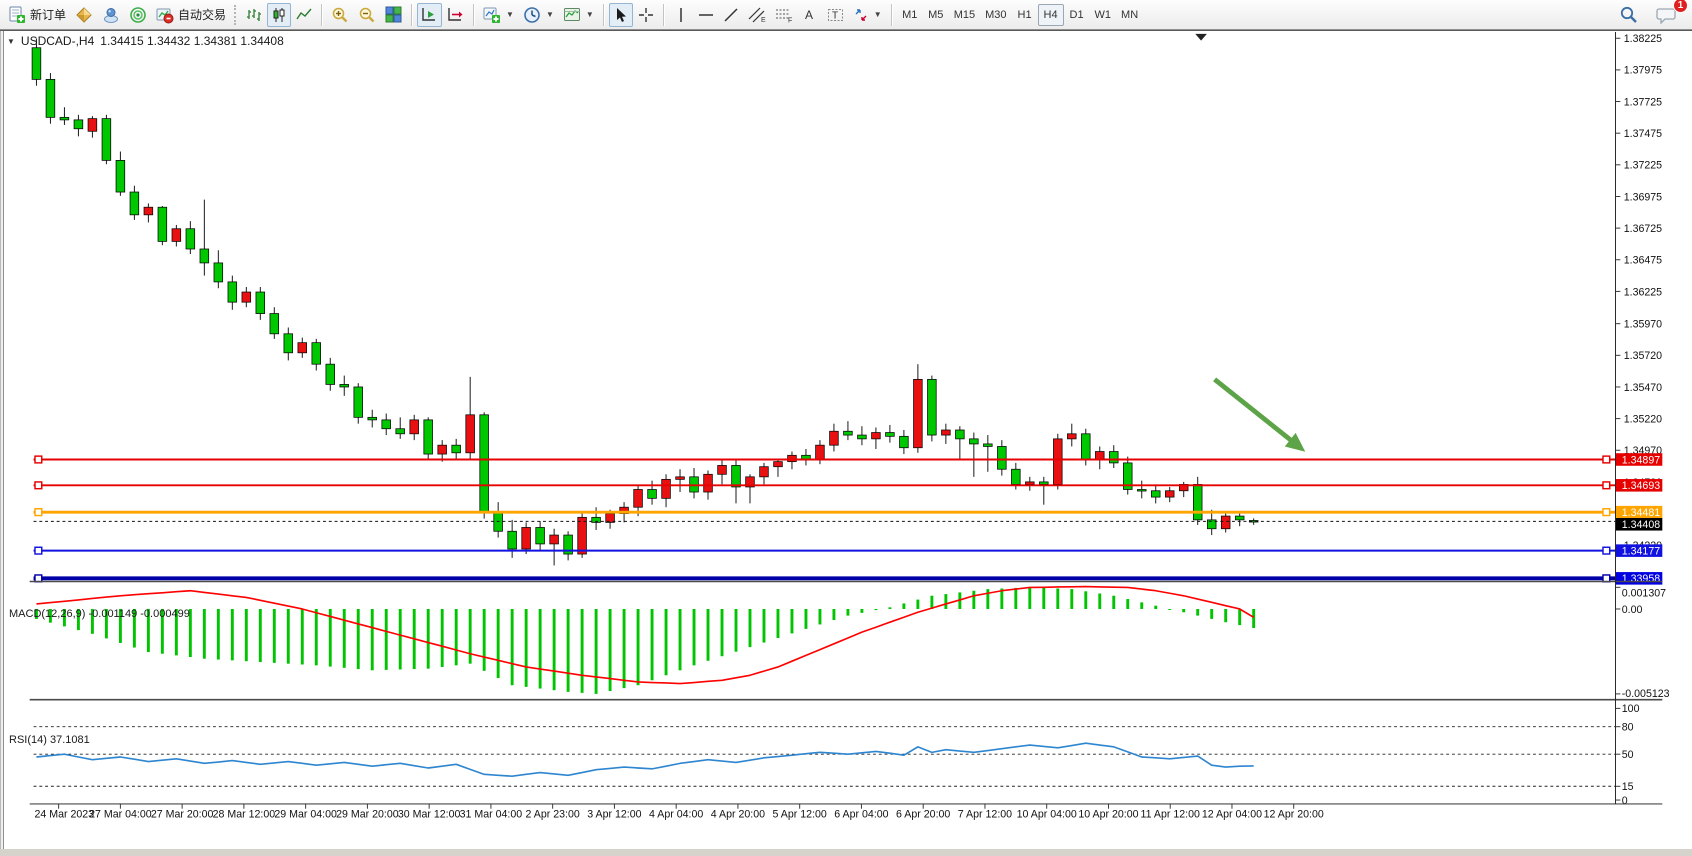 Image resolution: width=1692 pixels, height=856 pixels. Describe the element at coordinates (1129, 15) in the screenshot. I see `timeframe-button-mn: MN` at that location.